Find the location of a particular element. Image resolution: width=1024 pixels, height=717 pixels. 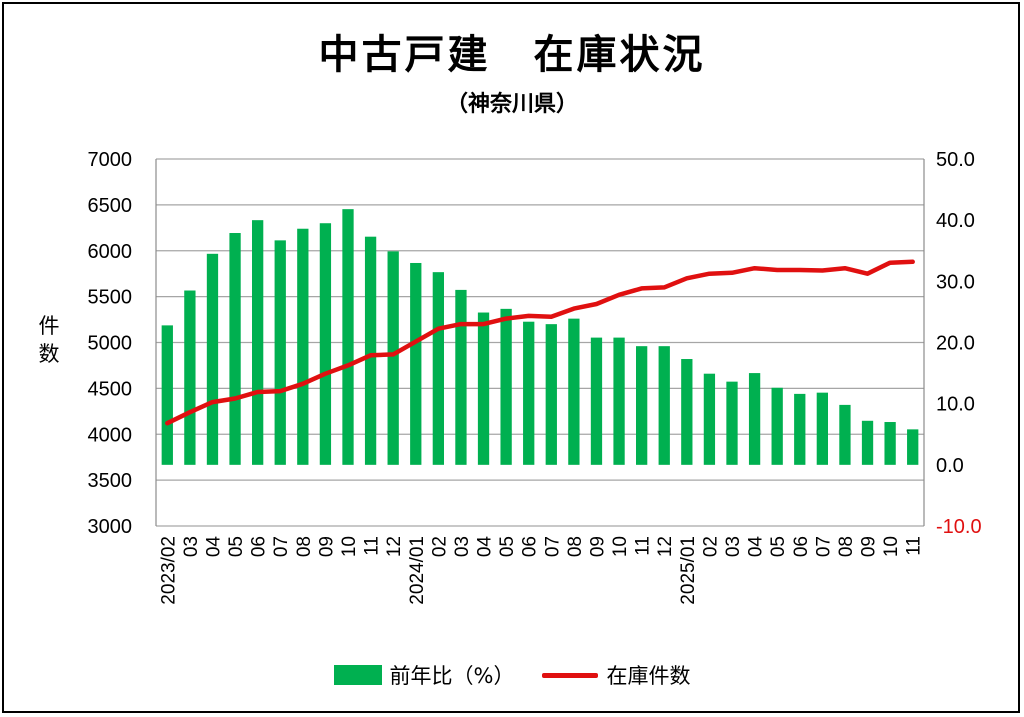

right-tick-label: 0.0 is located at coordinates (950, 466).